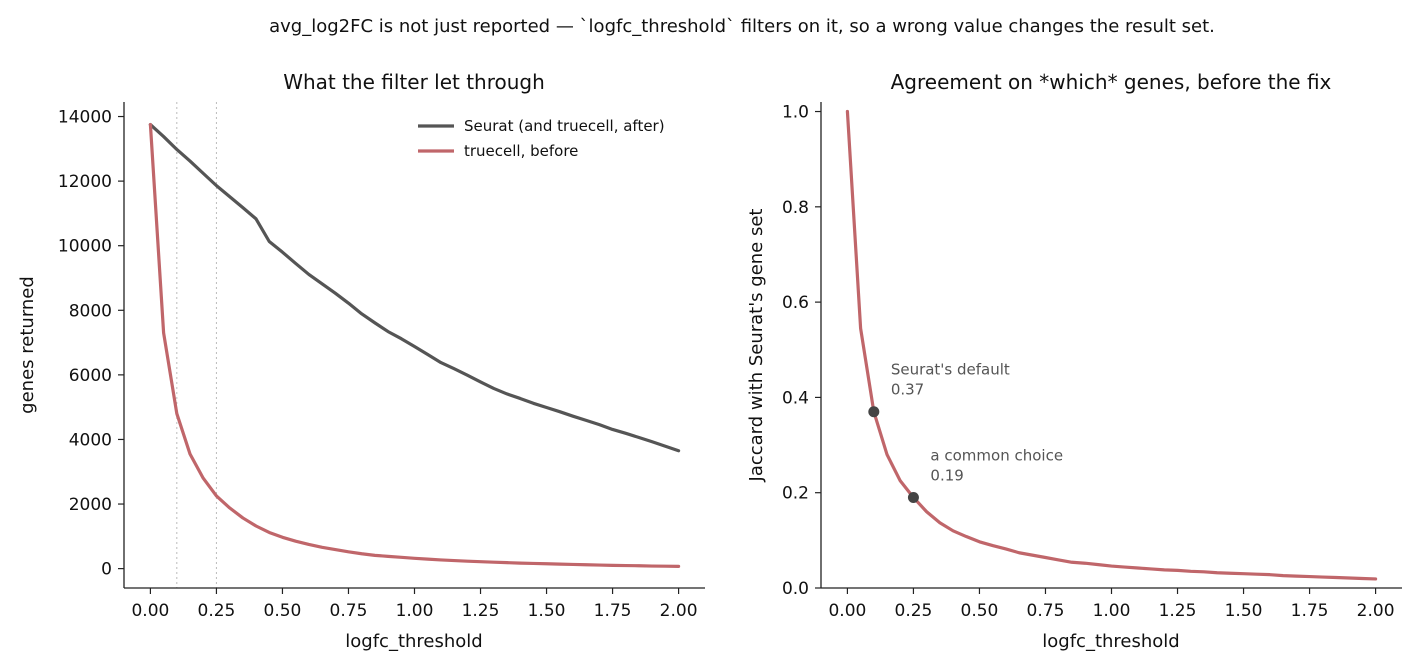 This screenshot has width=1417, height=668. Describe the element at coordinates (90, 311) in the screenshot. I see `left-y-tick-label: 8000` at that location.